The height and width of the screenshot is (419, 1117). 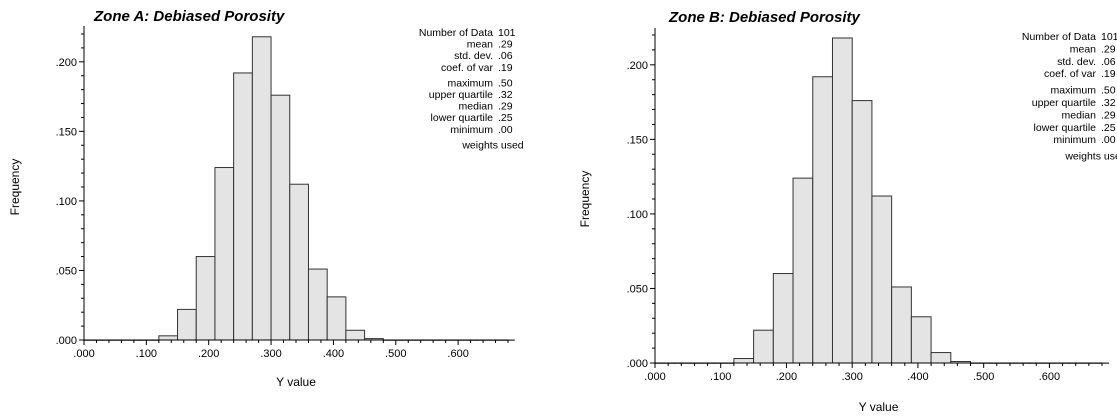 What do you see at coordinates (764, 17) in the screenshot?
I see `chart-title: Zone B: Debiased Porosity` at bounding box center [764, 17].